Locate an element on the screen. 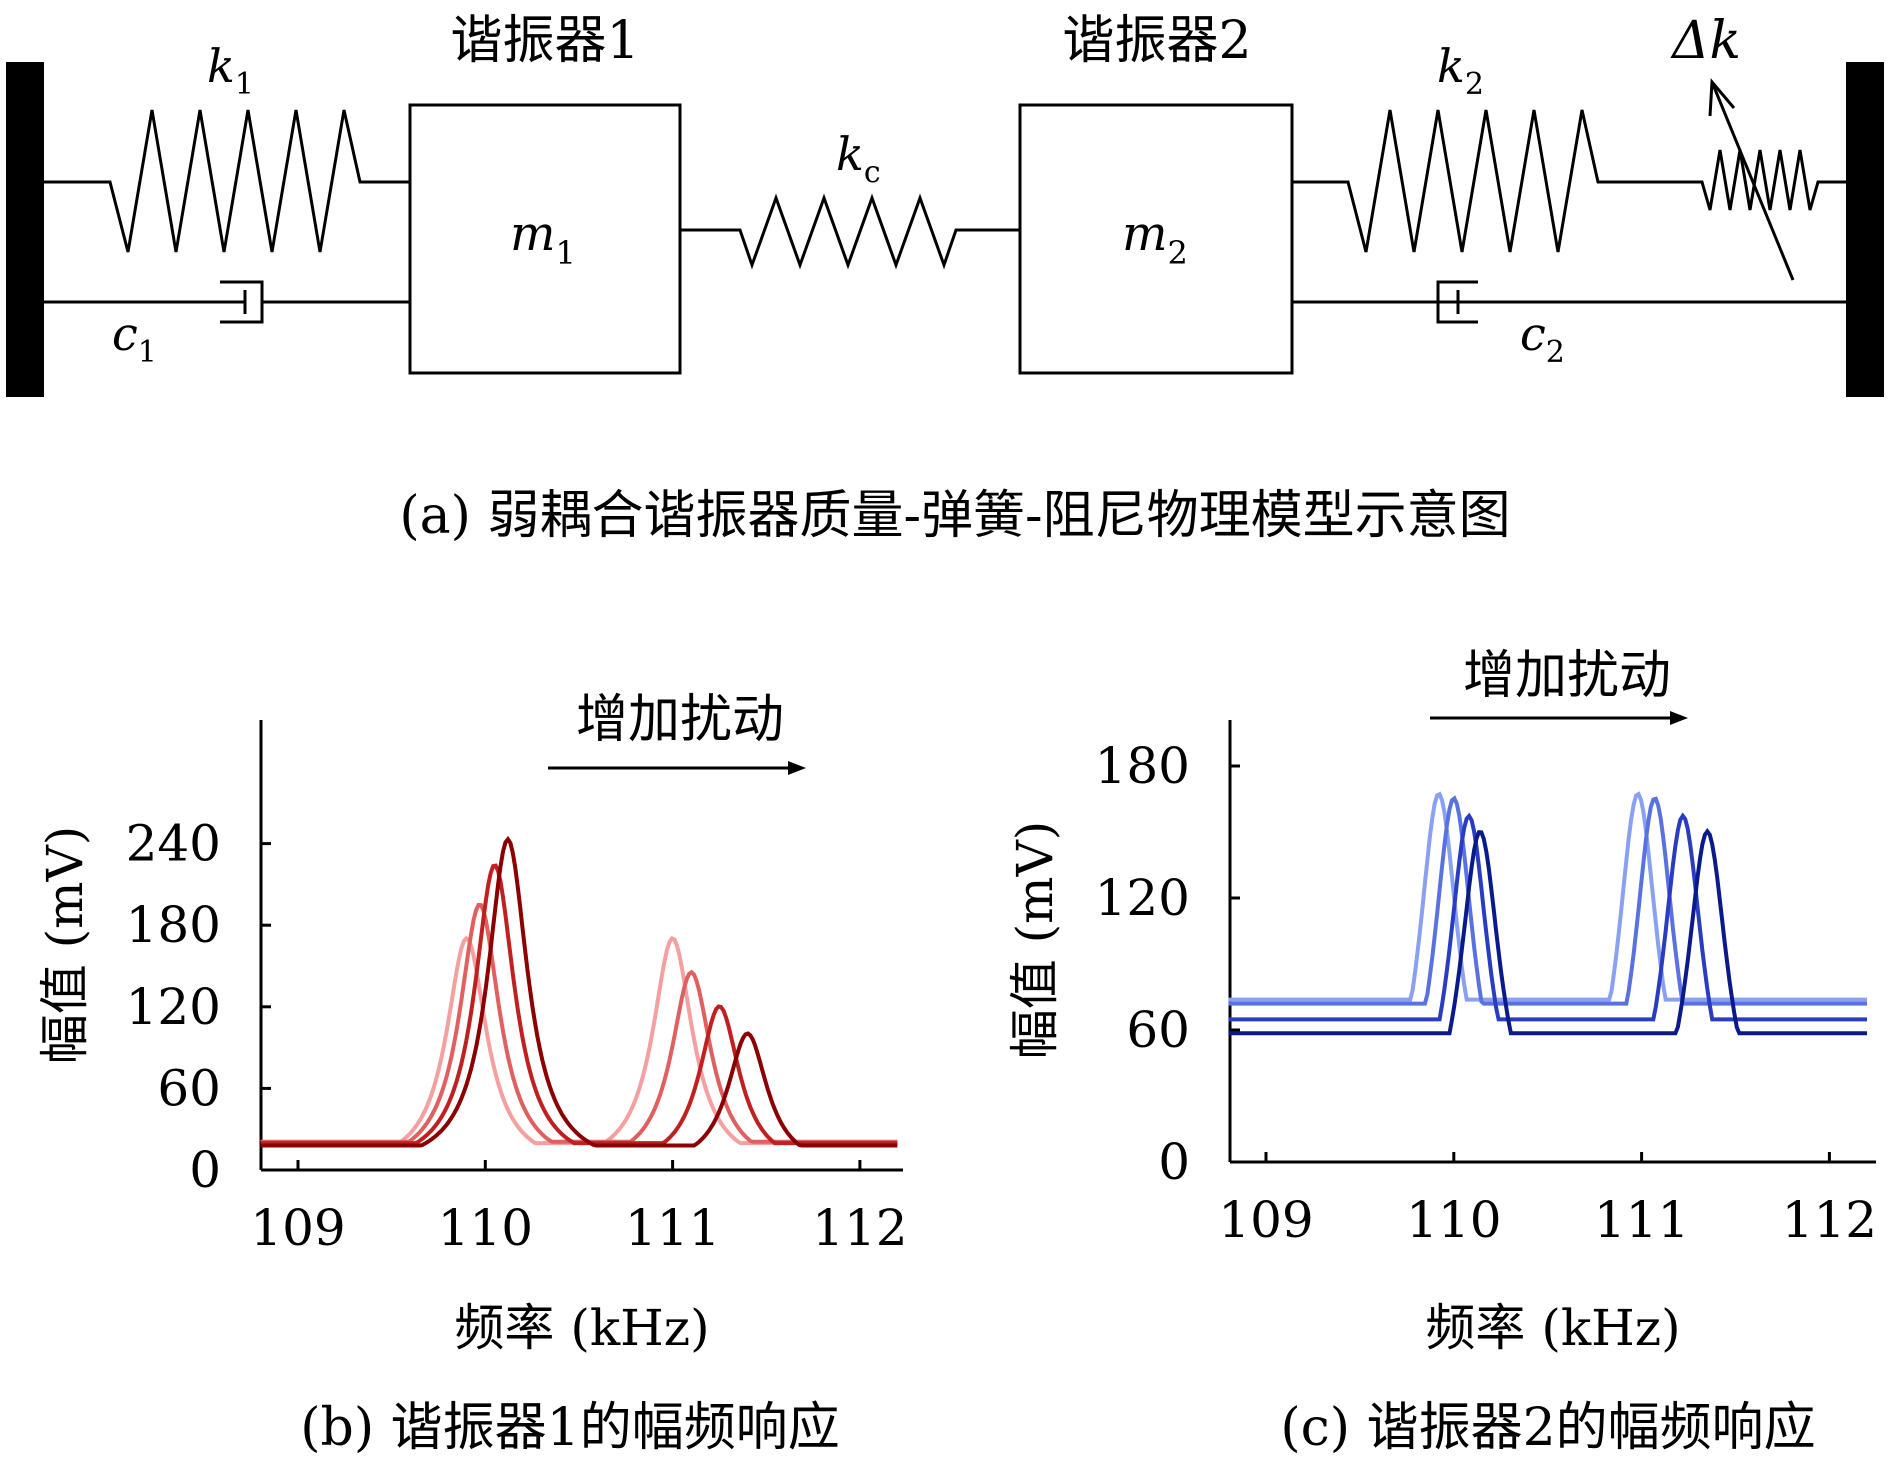  chart-c-annotation: 增加扰动 is located at coordinates (1567, 676).